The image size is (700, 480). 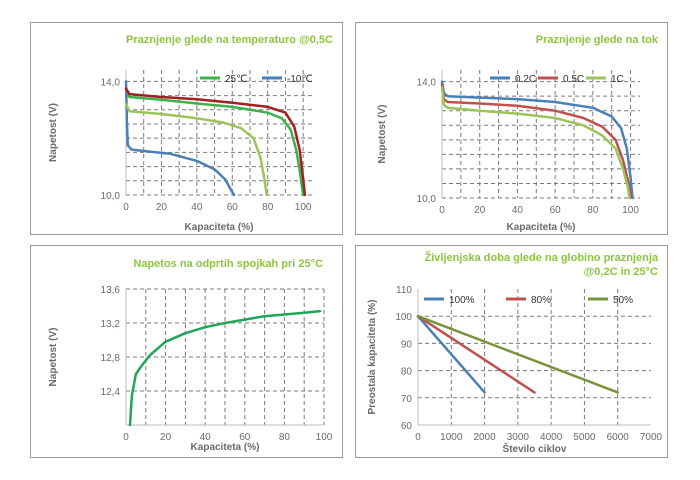 I want to click on y-axis-title: Preostala kapaciteta (%), so click(x=372, y=356).